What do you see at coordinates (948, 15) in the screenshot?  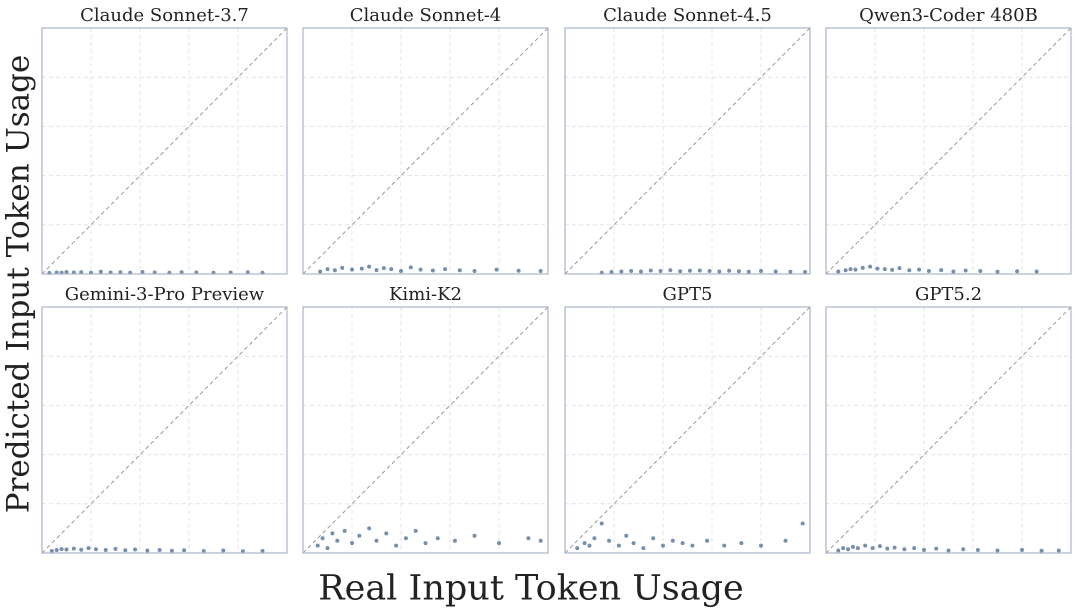 I see `panel-title: Qwen3-Coder 480B` at bounding box center [948, 15].